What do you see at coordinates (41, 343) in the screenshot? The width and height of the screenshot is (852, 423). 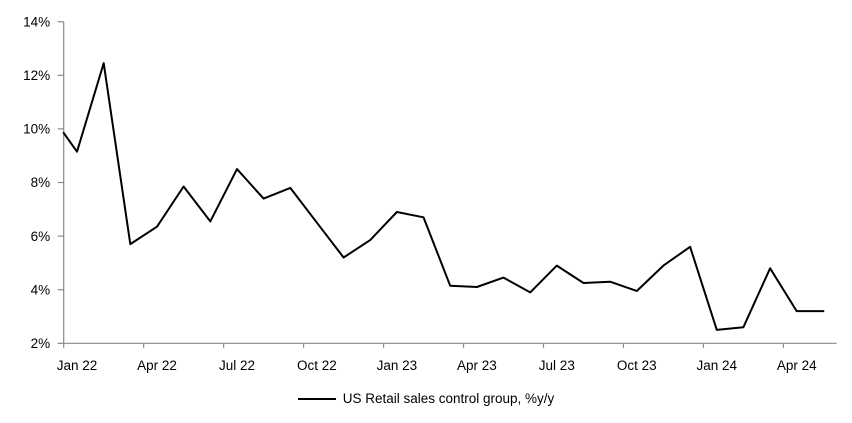 I see `y-tick-label: 2%` at bounding box center [41, 343].